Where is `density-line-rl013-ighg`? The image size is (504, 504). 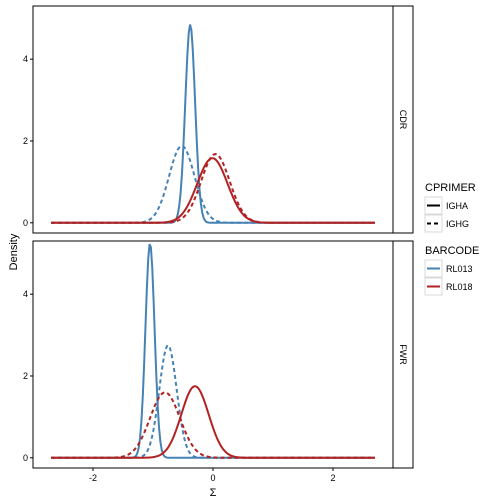
density-line-rl013-ighg is located at coordinates (213, 184).